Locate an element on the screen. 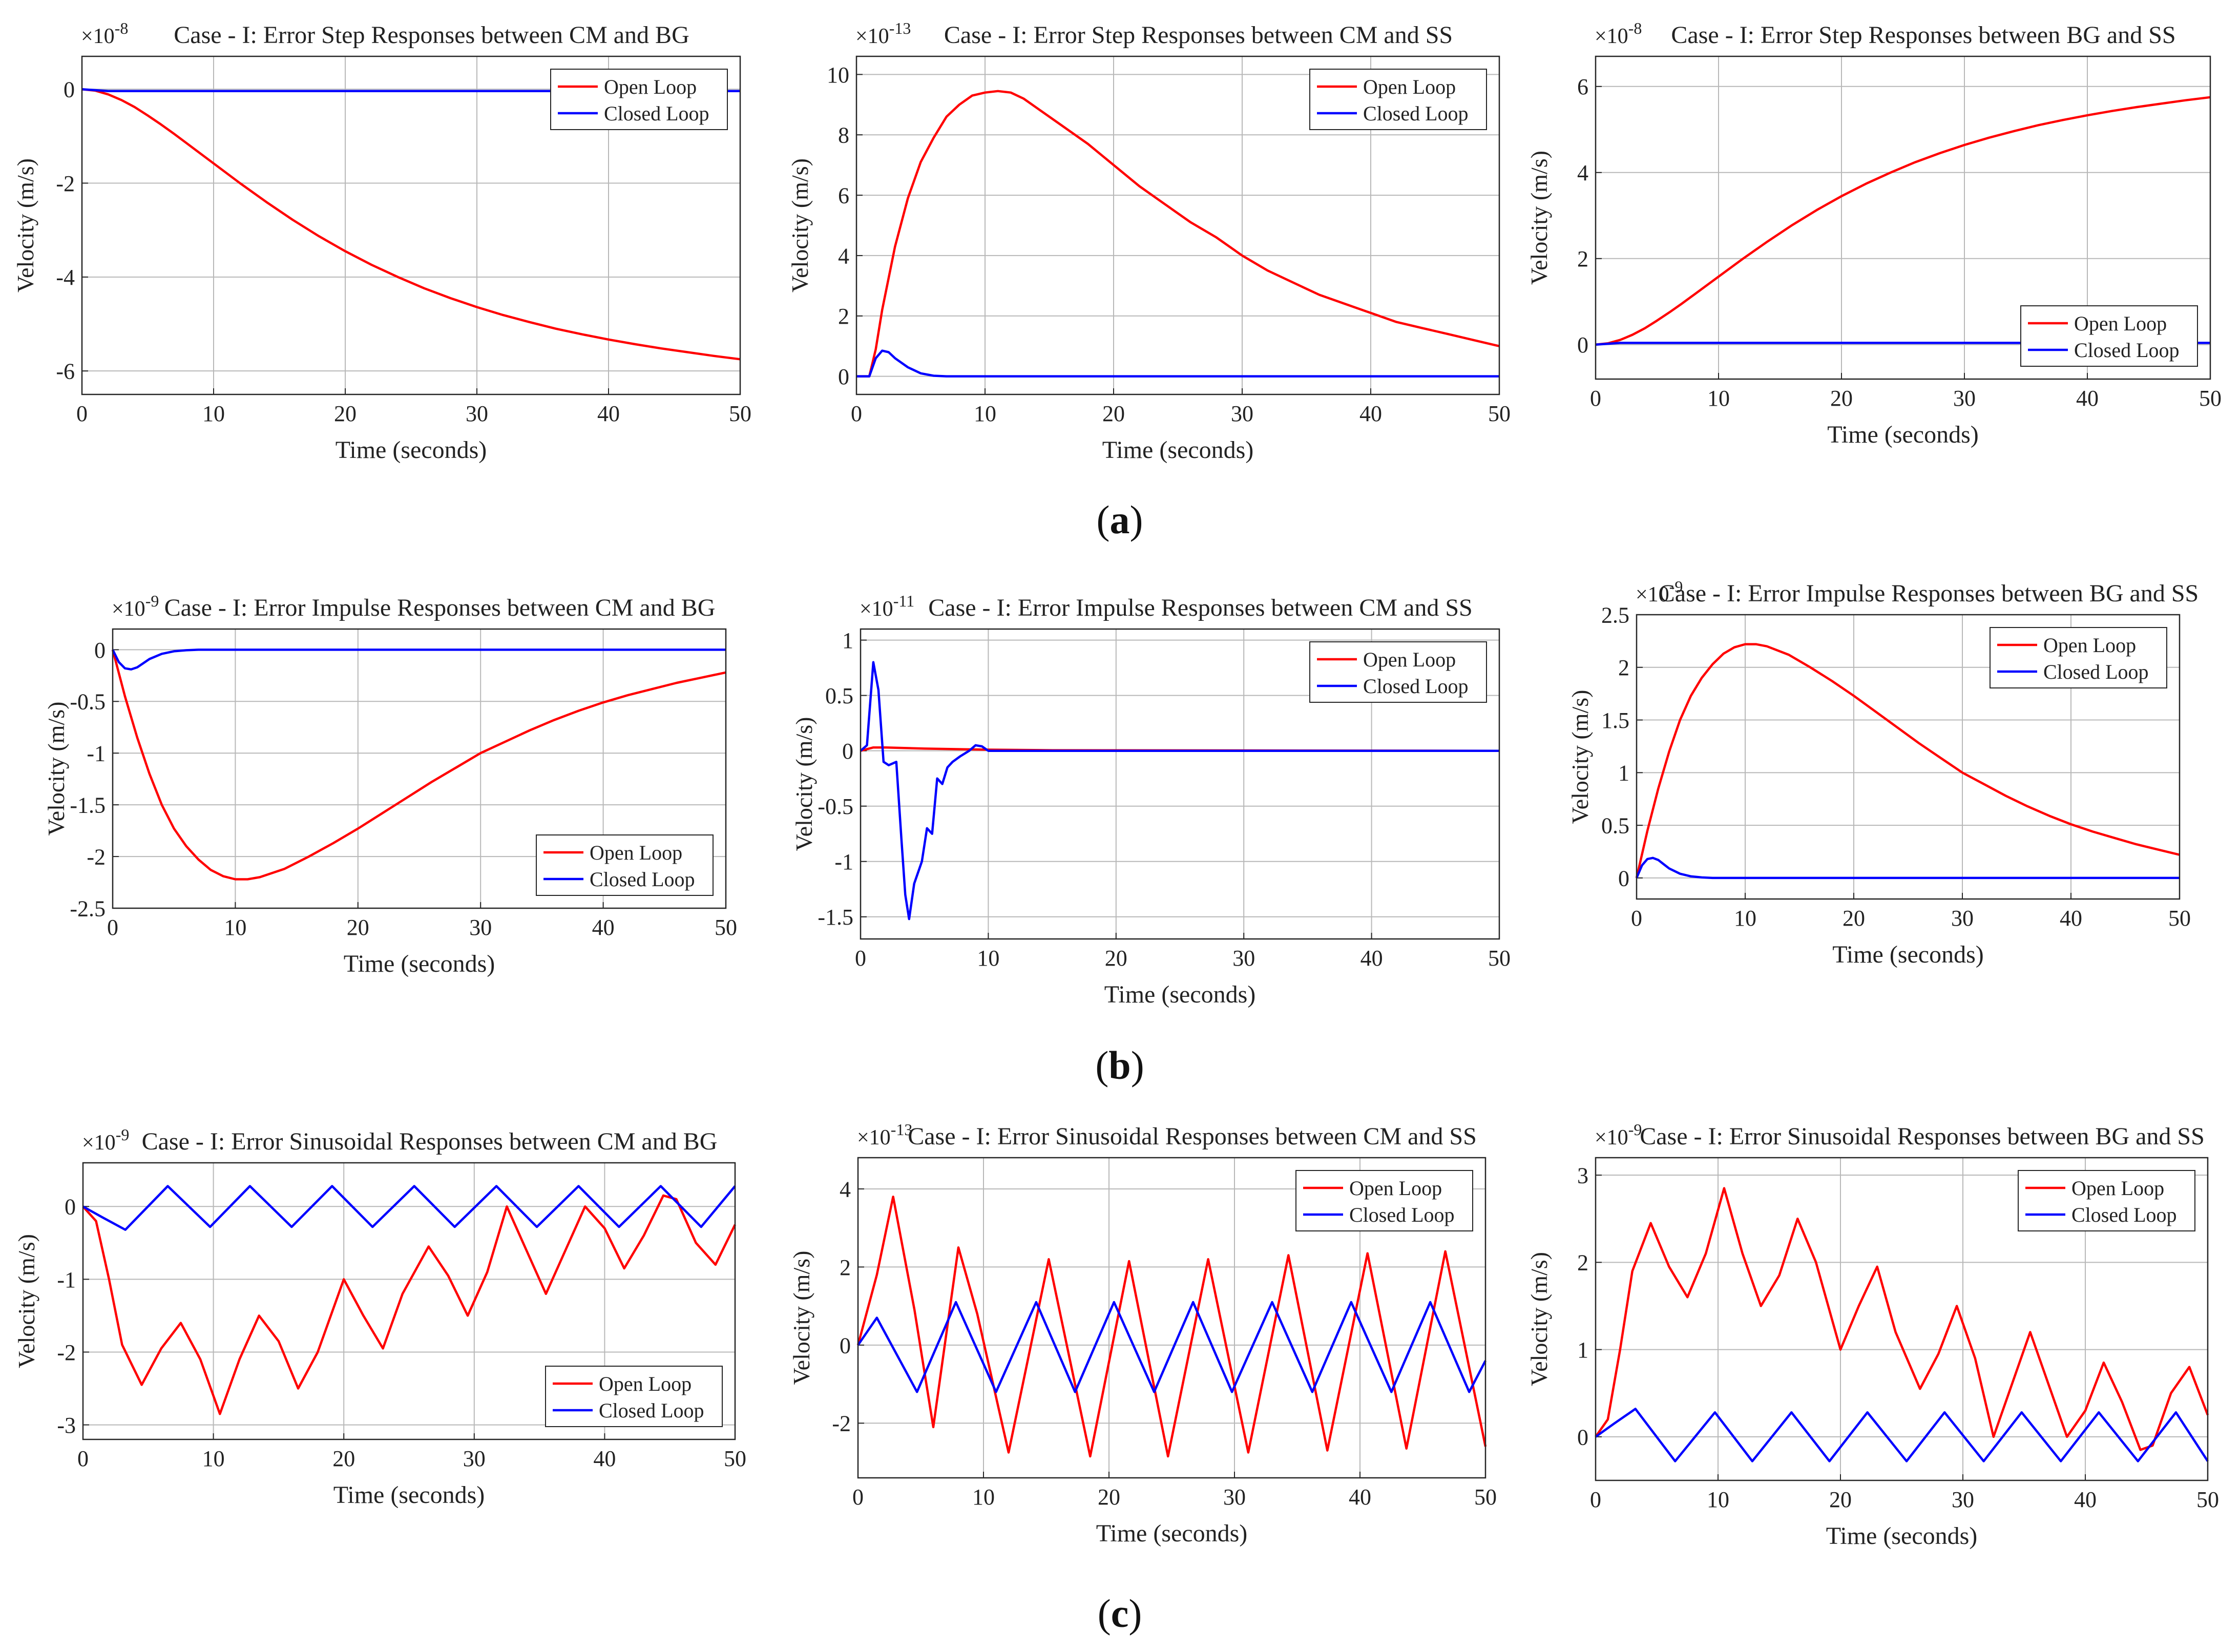 This screenshot has width=2240, height=1652. caption-a: (a) is located at coordinates (1119, 519).